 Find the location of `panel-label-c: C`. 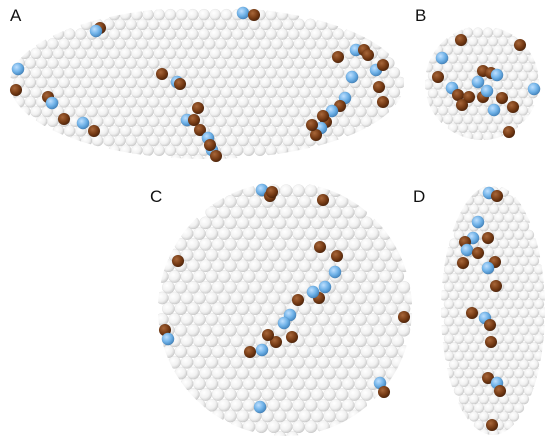

panel-label-c: C is located at coordinates (156, 196).